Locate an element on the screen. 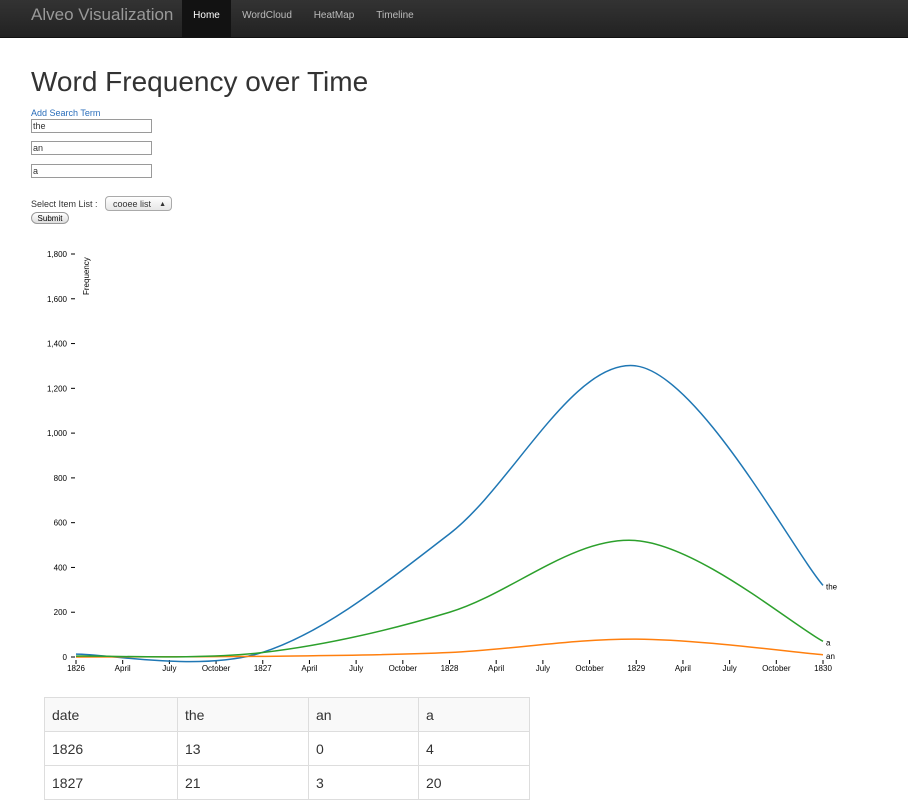  table-header-an: an is located at coordinates (363, 714).